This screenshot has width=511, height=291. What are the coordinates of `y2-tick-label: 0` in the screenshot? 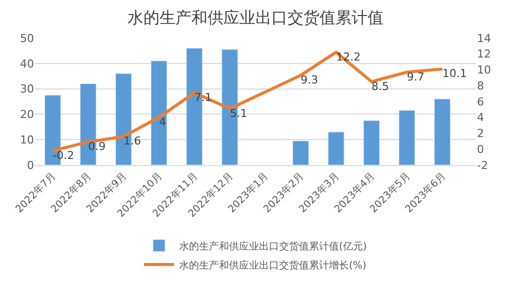 It's located at (480, 149).